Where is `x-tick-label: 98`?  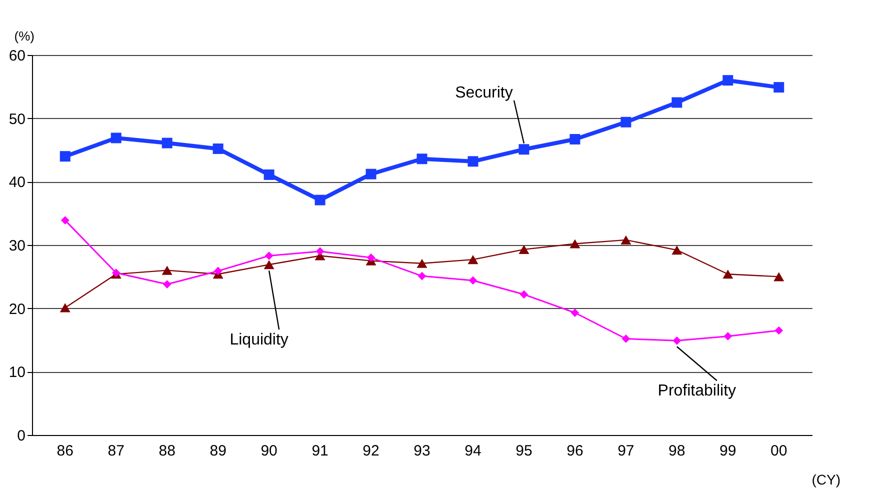 x-tick-label: 98 is located at coordinates (677, 451).